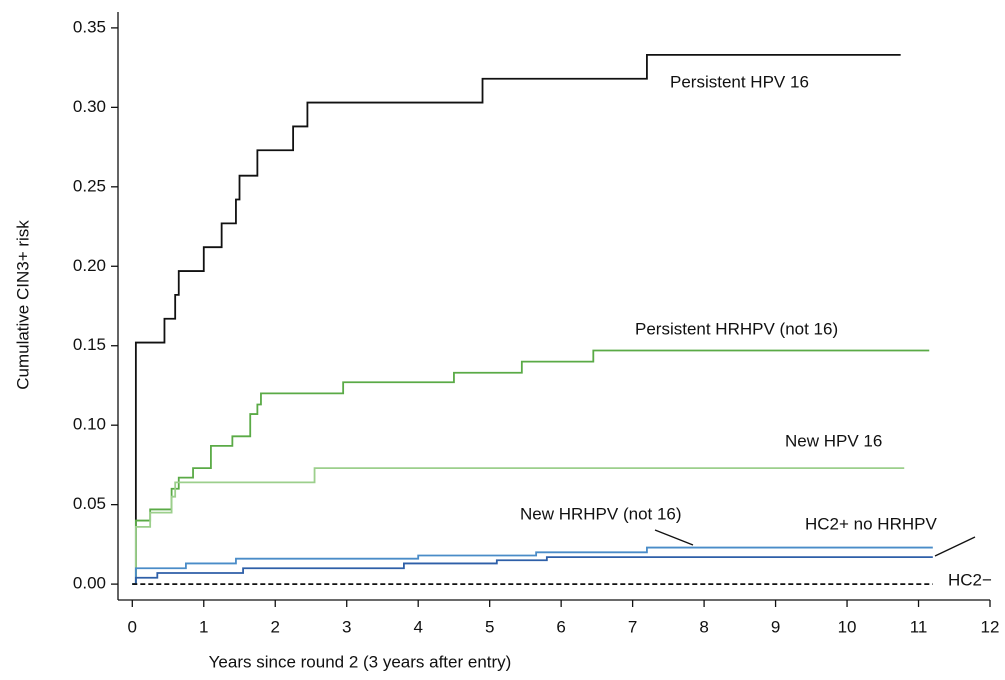 Image resolution: width=1005 pixels, height=680 pixels. I want to click on x-tick-label: 7, so click(632, 626).